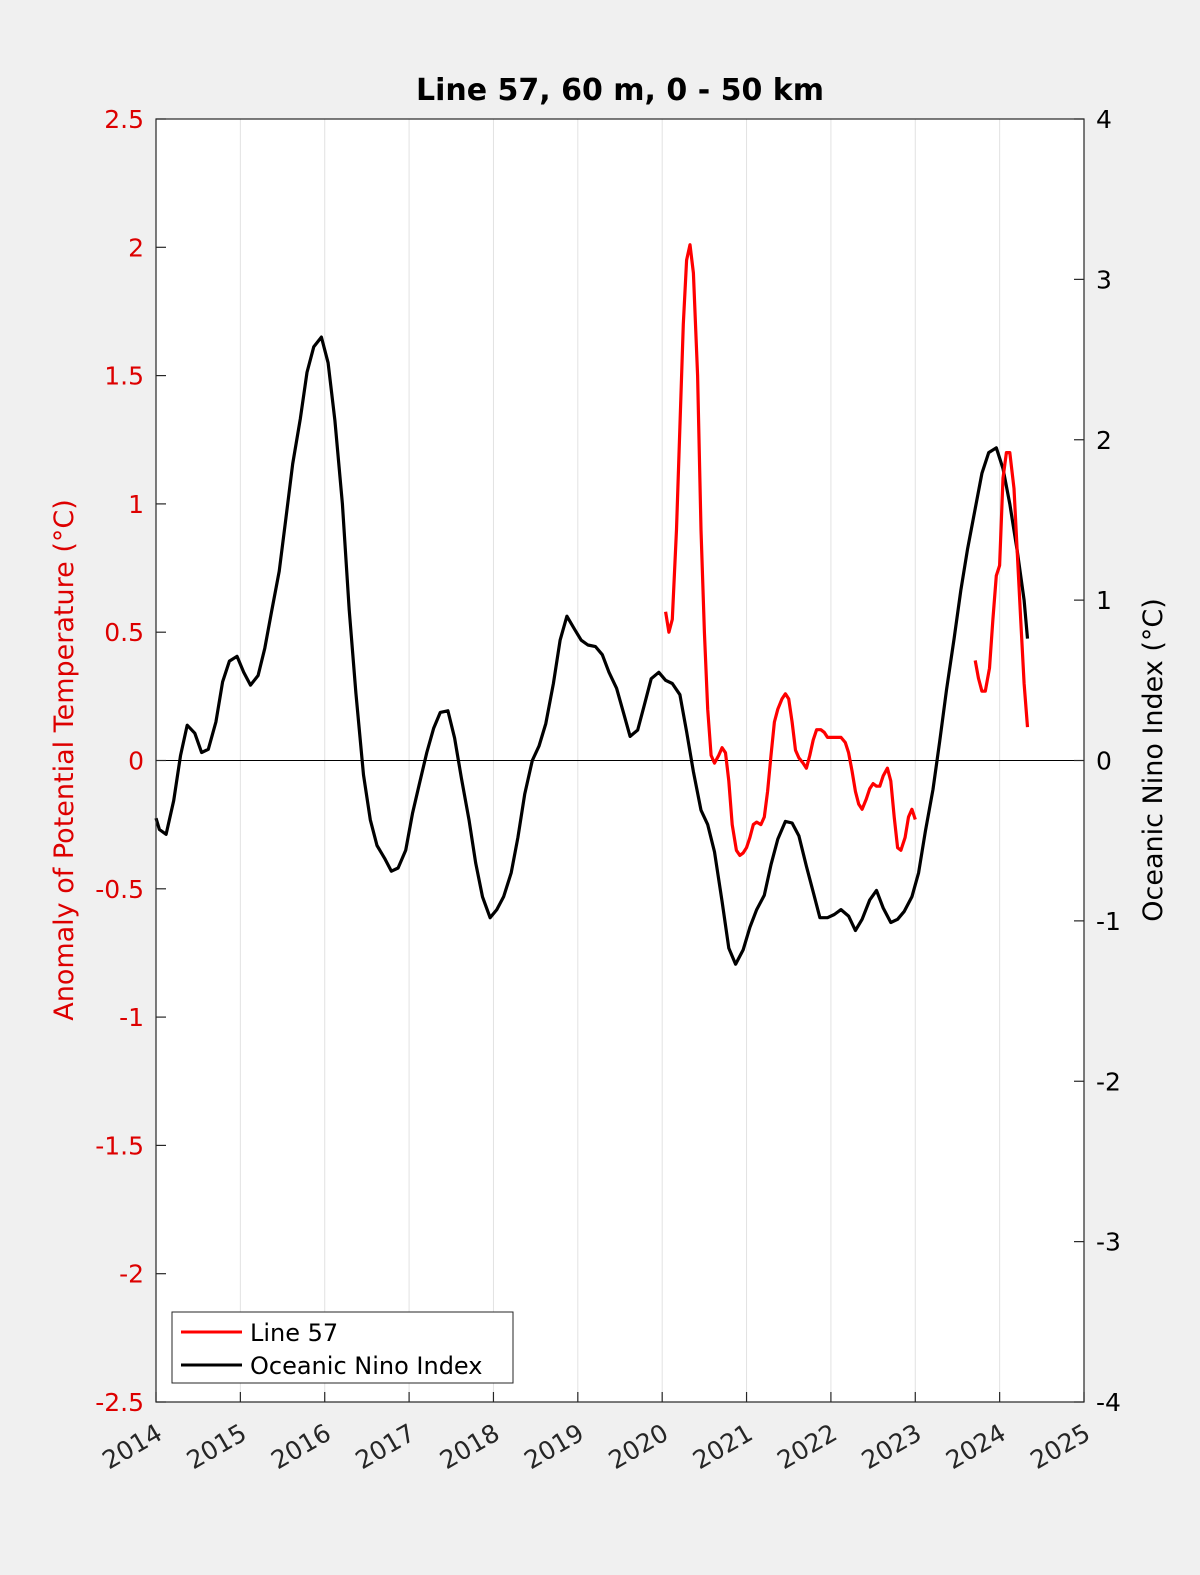 The width and height of the screenshot is (1200, 1575). What do you see at coordinates (294, 1333) in the screenshot?
I see `legend-label-line57: Line 57` at bounding box center [294, 1333].